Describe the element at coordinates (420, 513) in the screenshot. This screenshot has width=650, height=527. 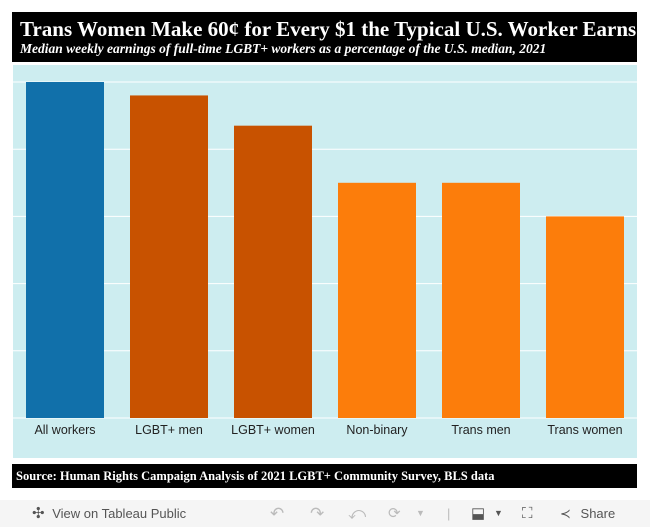
I see `refresh-dropdown-icon: ▼` at that location.